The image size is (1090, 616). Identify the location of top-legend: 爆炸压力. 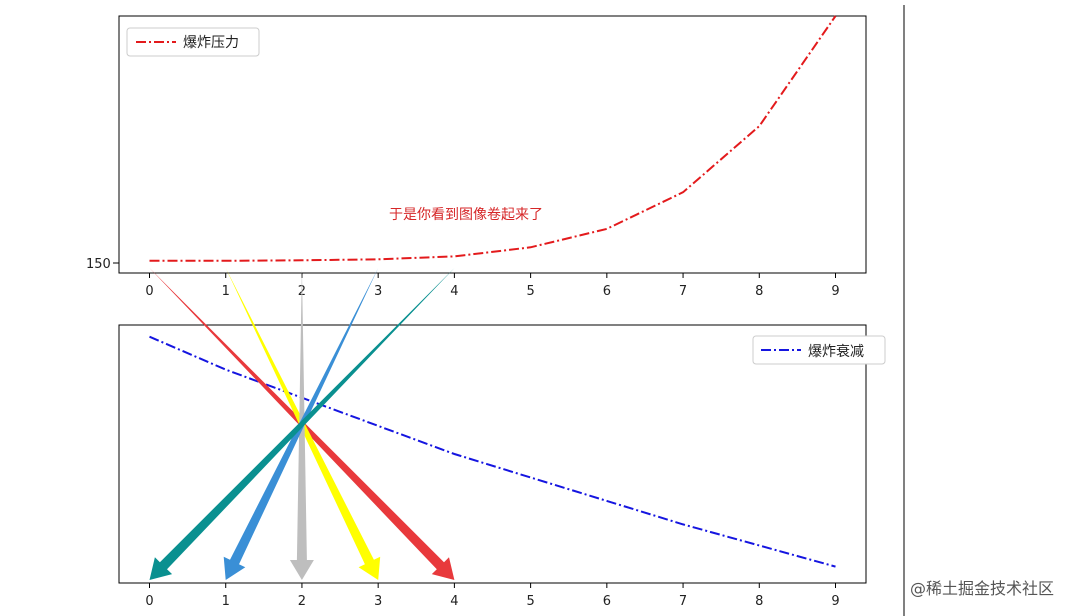
(193, 42).